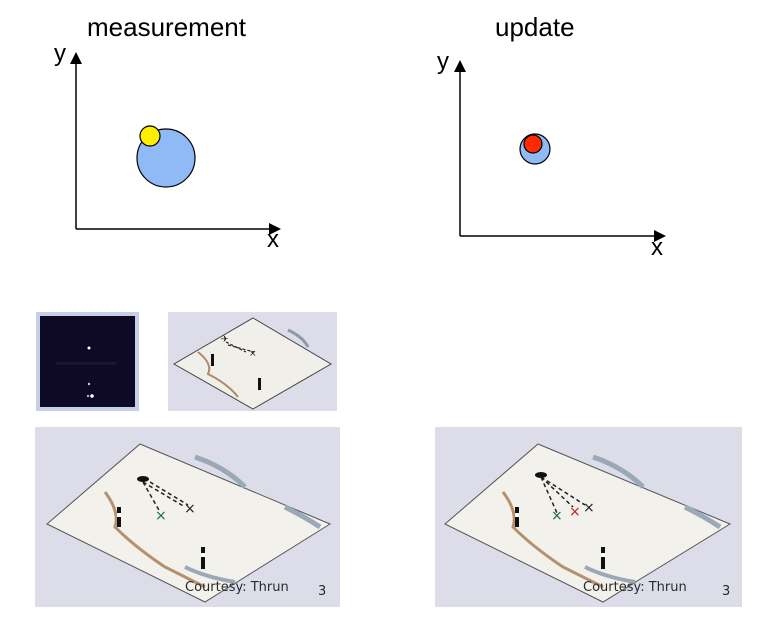 This screenshot has width=759, height=620. Describe the element at coordinates (533, 144) in the screenshot. I see `posterior-circle` at that location.